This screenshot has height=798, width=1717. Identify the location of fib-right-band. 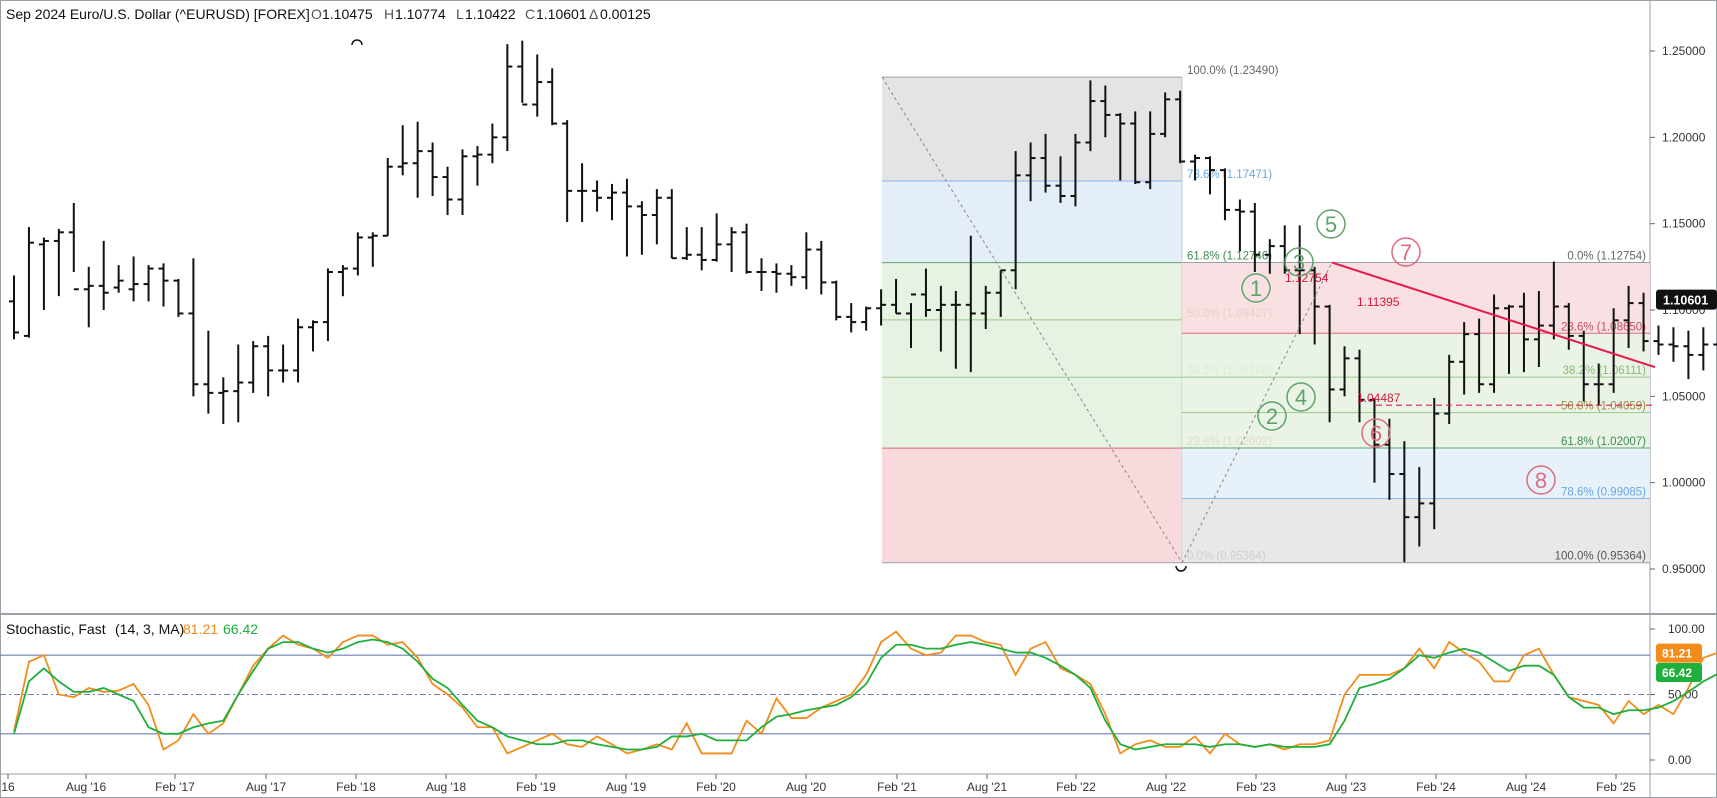
(1416, 473).